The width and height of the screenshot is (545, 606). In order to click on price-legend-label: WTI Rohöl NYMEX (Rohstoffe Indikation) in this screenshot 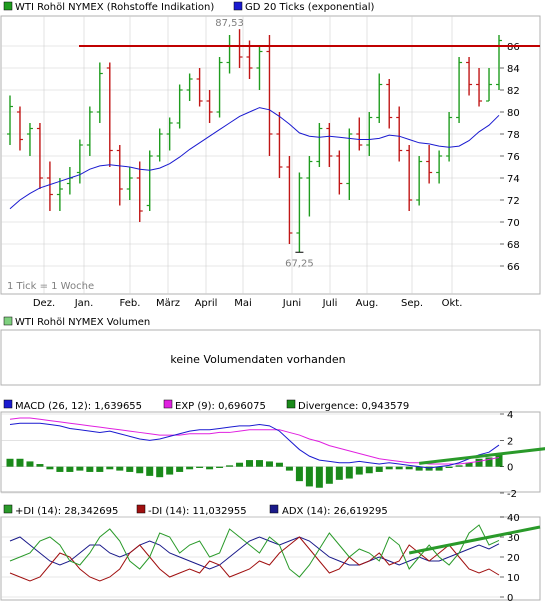, I will do `click(114, 7)`.